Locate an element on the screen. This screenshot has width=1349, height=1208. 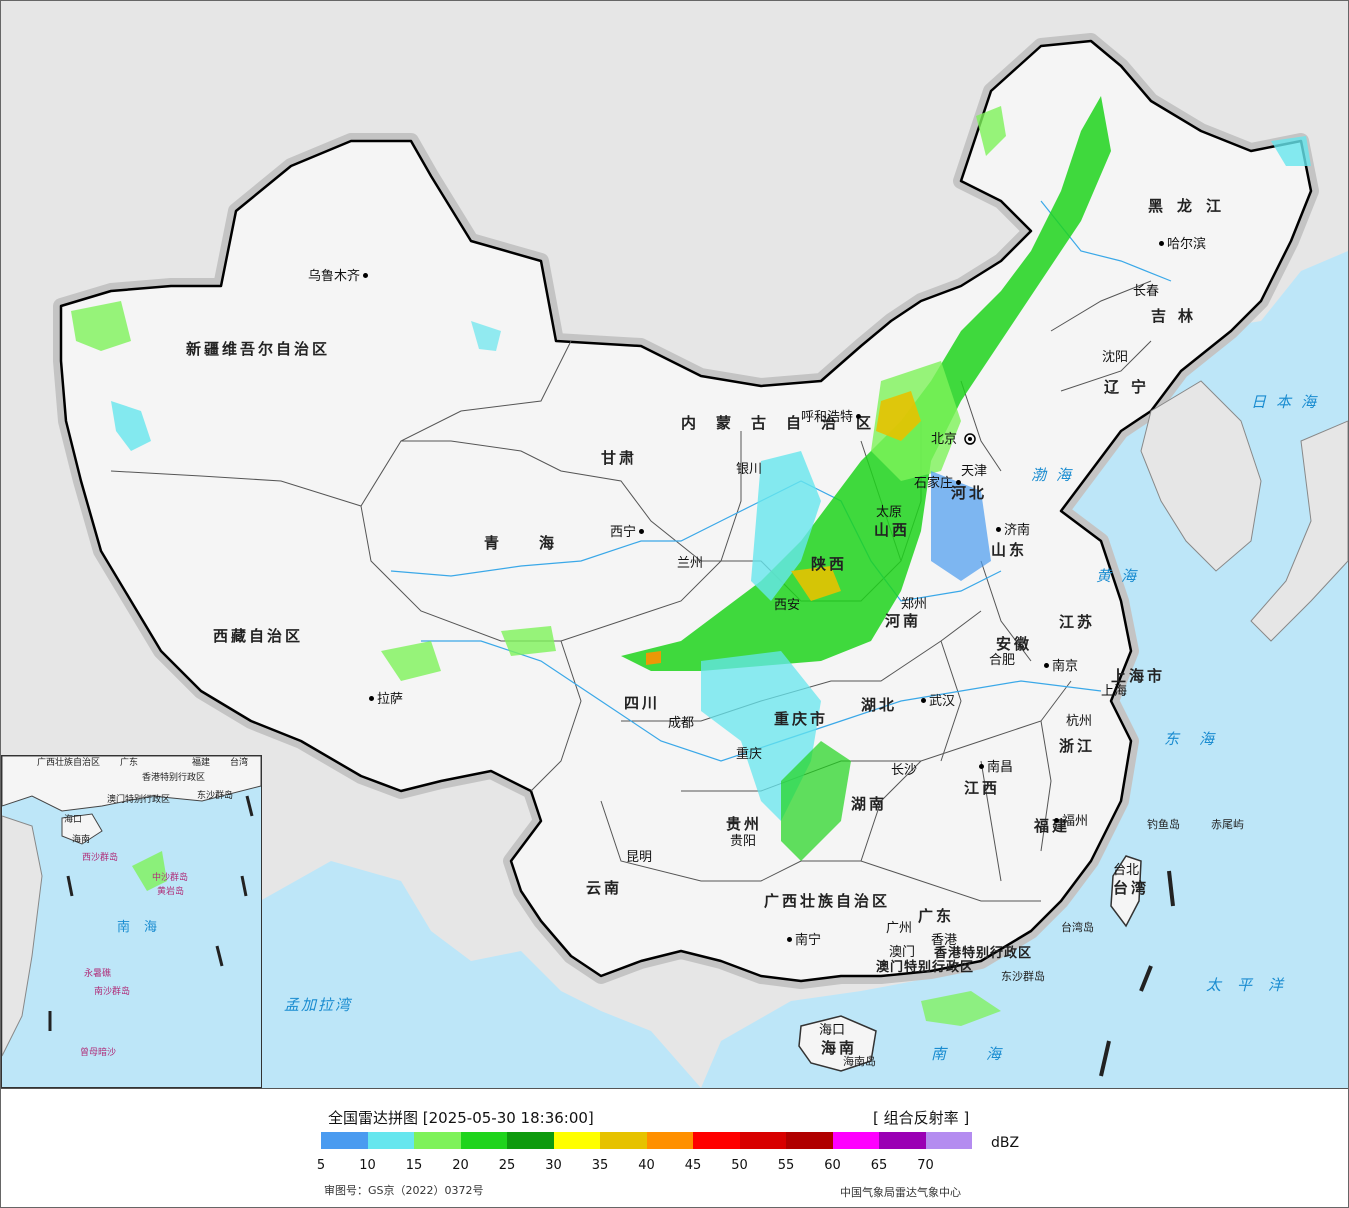
inset-label: 广西壮族自治区 is located at coordinates (69, 763).